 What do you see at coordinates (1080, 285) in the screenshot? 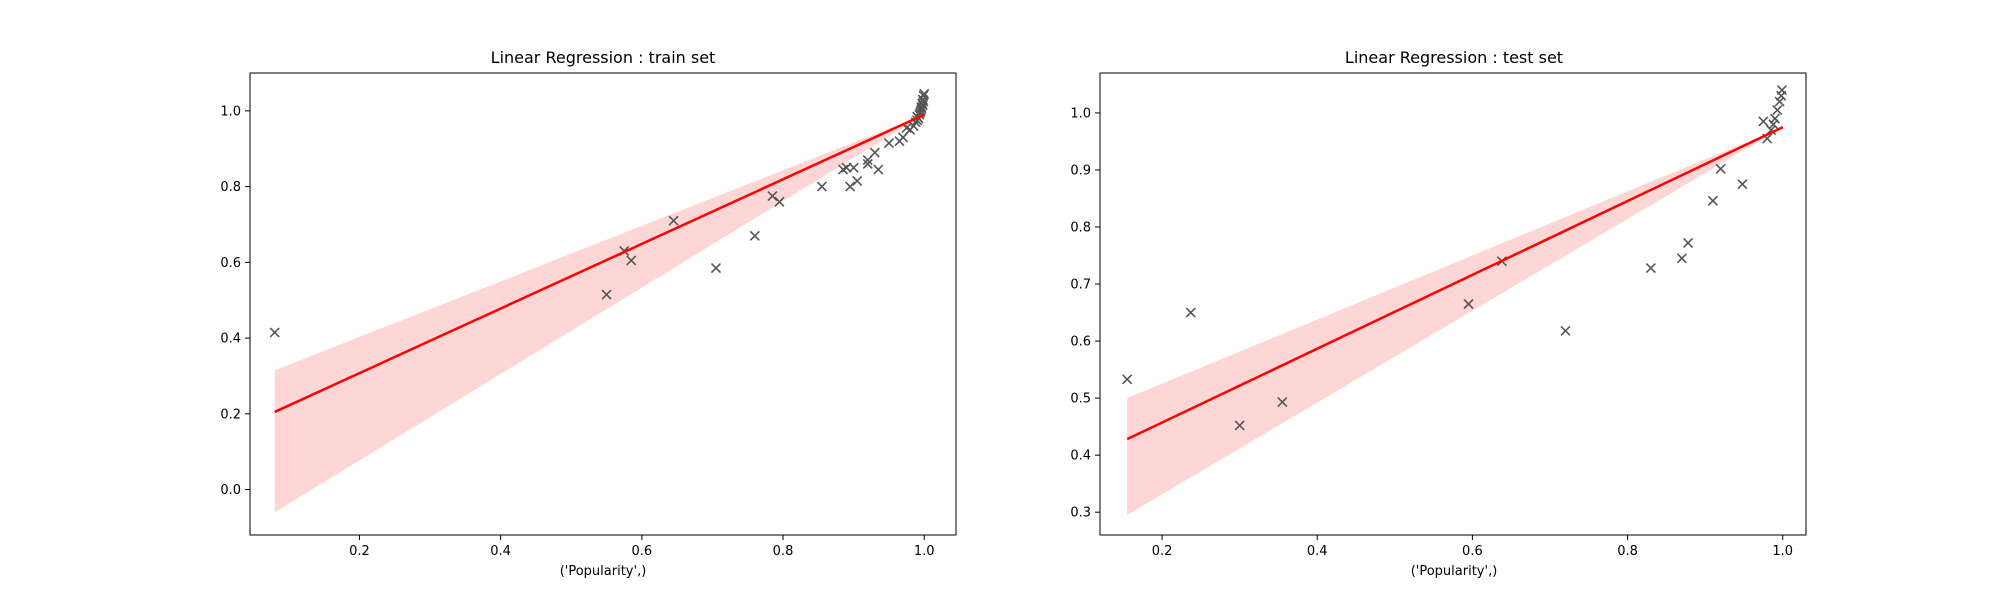
I see `test-y-tick-label: 0.7` at bounding box center [1080, 285].